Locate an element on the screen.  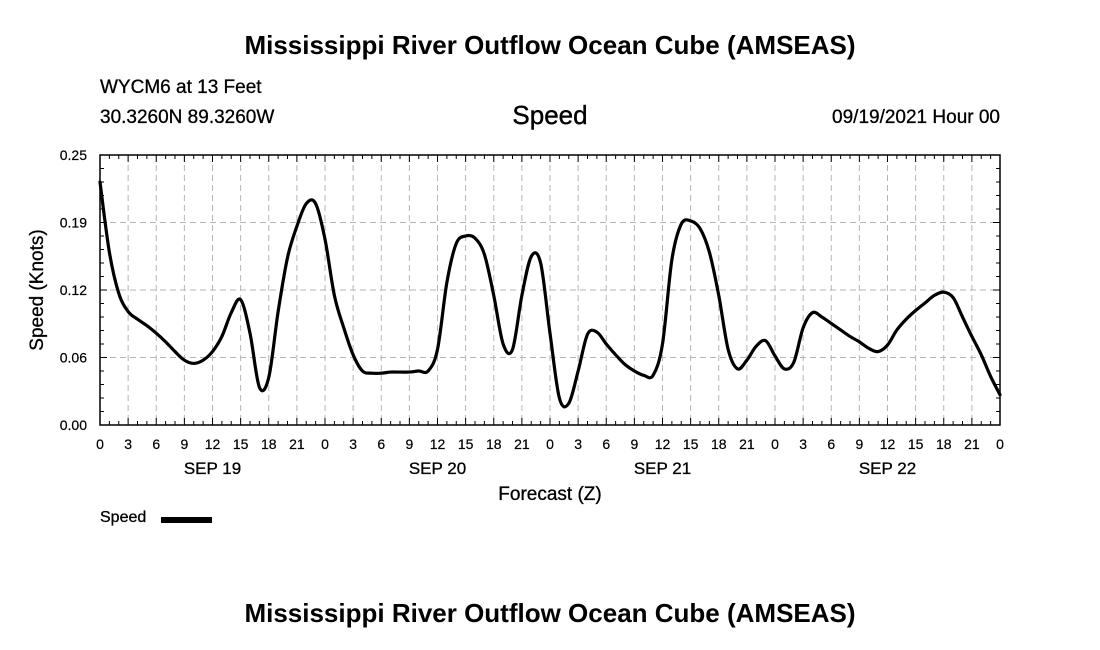
x-day-label: SEP 22 is located at coordinates (887, 468).